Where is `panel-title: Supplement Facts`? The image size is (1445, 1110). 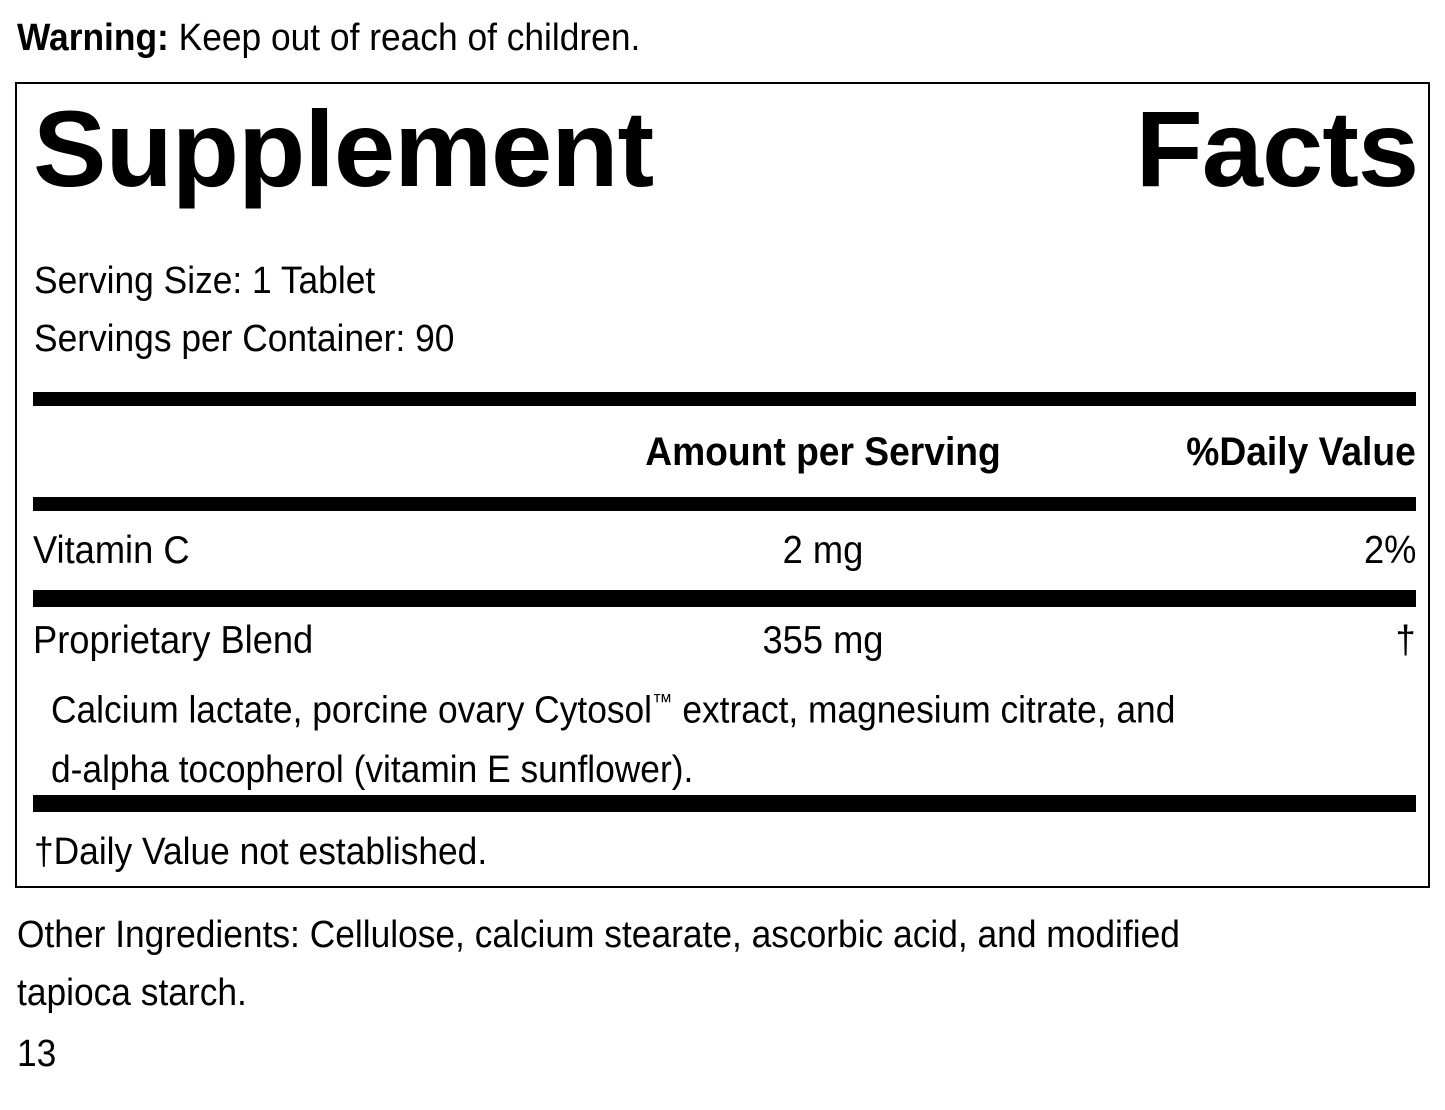 panel-title: Supplement Facts is located at coordinates (726, 148).